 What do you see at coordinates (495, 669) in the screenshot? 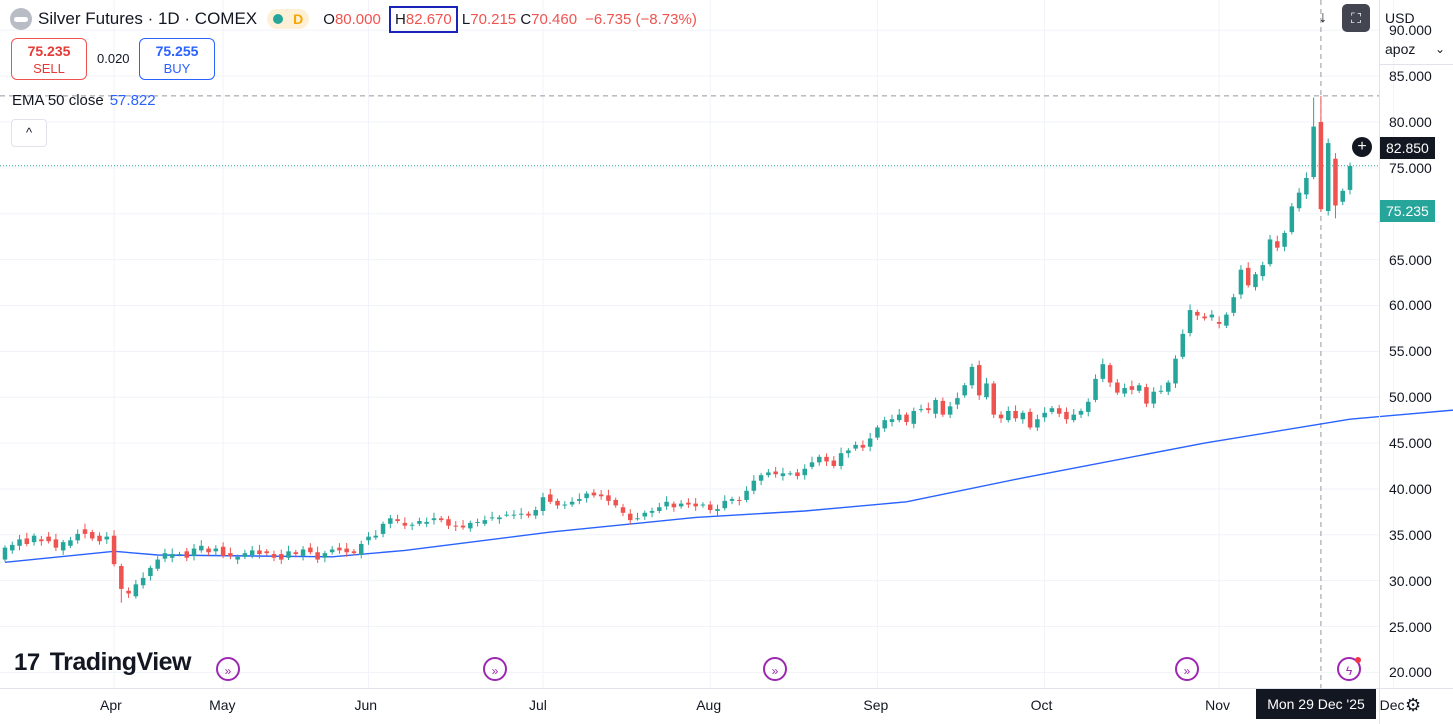
I see `event-icon-jul: »` at bounding box center [495, 669].